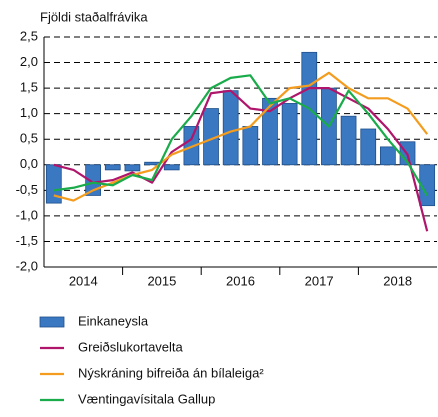  I want to click on x-tick-label: 2017, so click(319, 280).